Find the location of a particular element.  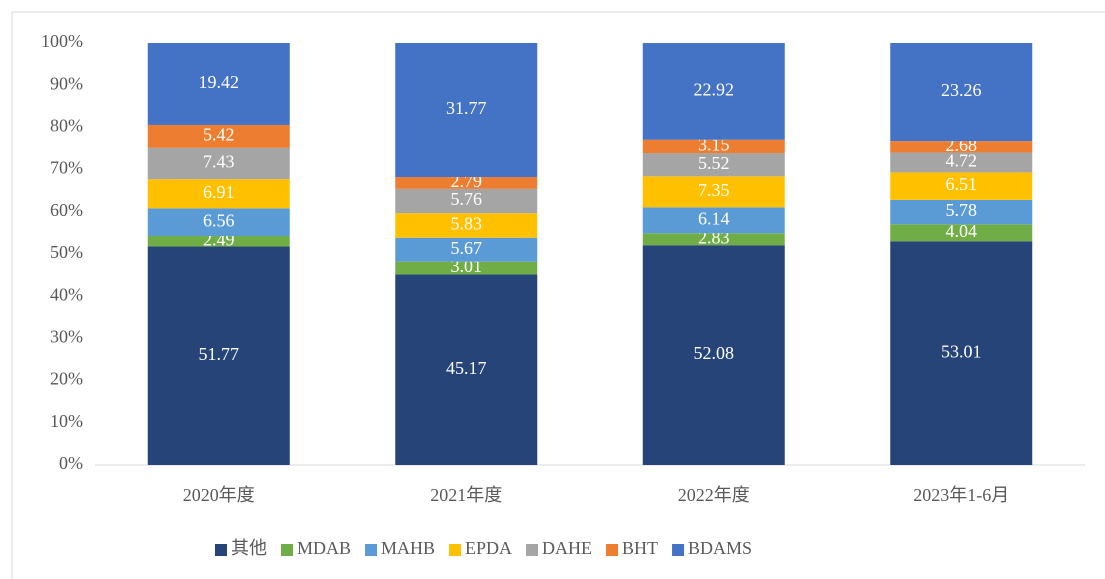

y-tick-label: 30% is located at coordinates (66, 337).